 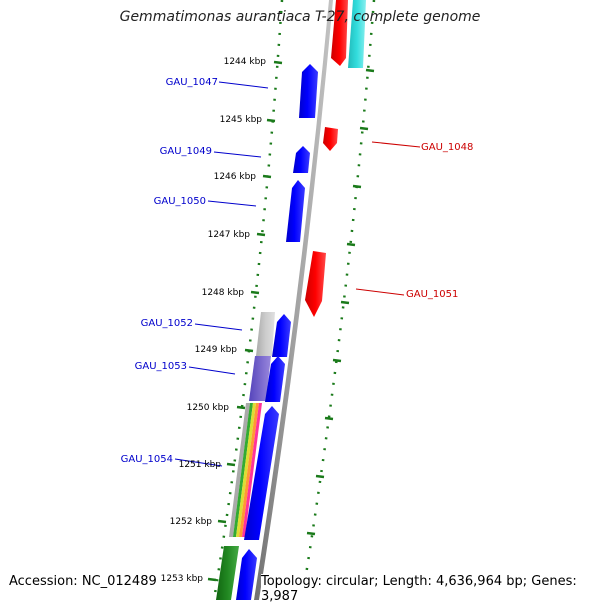 What do you see at coordinates (447, 147) in the screenshot?
I see `gene-label: GAU_1048` at bounding box center [447, 147].